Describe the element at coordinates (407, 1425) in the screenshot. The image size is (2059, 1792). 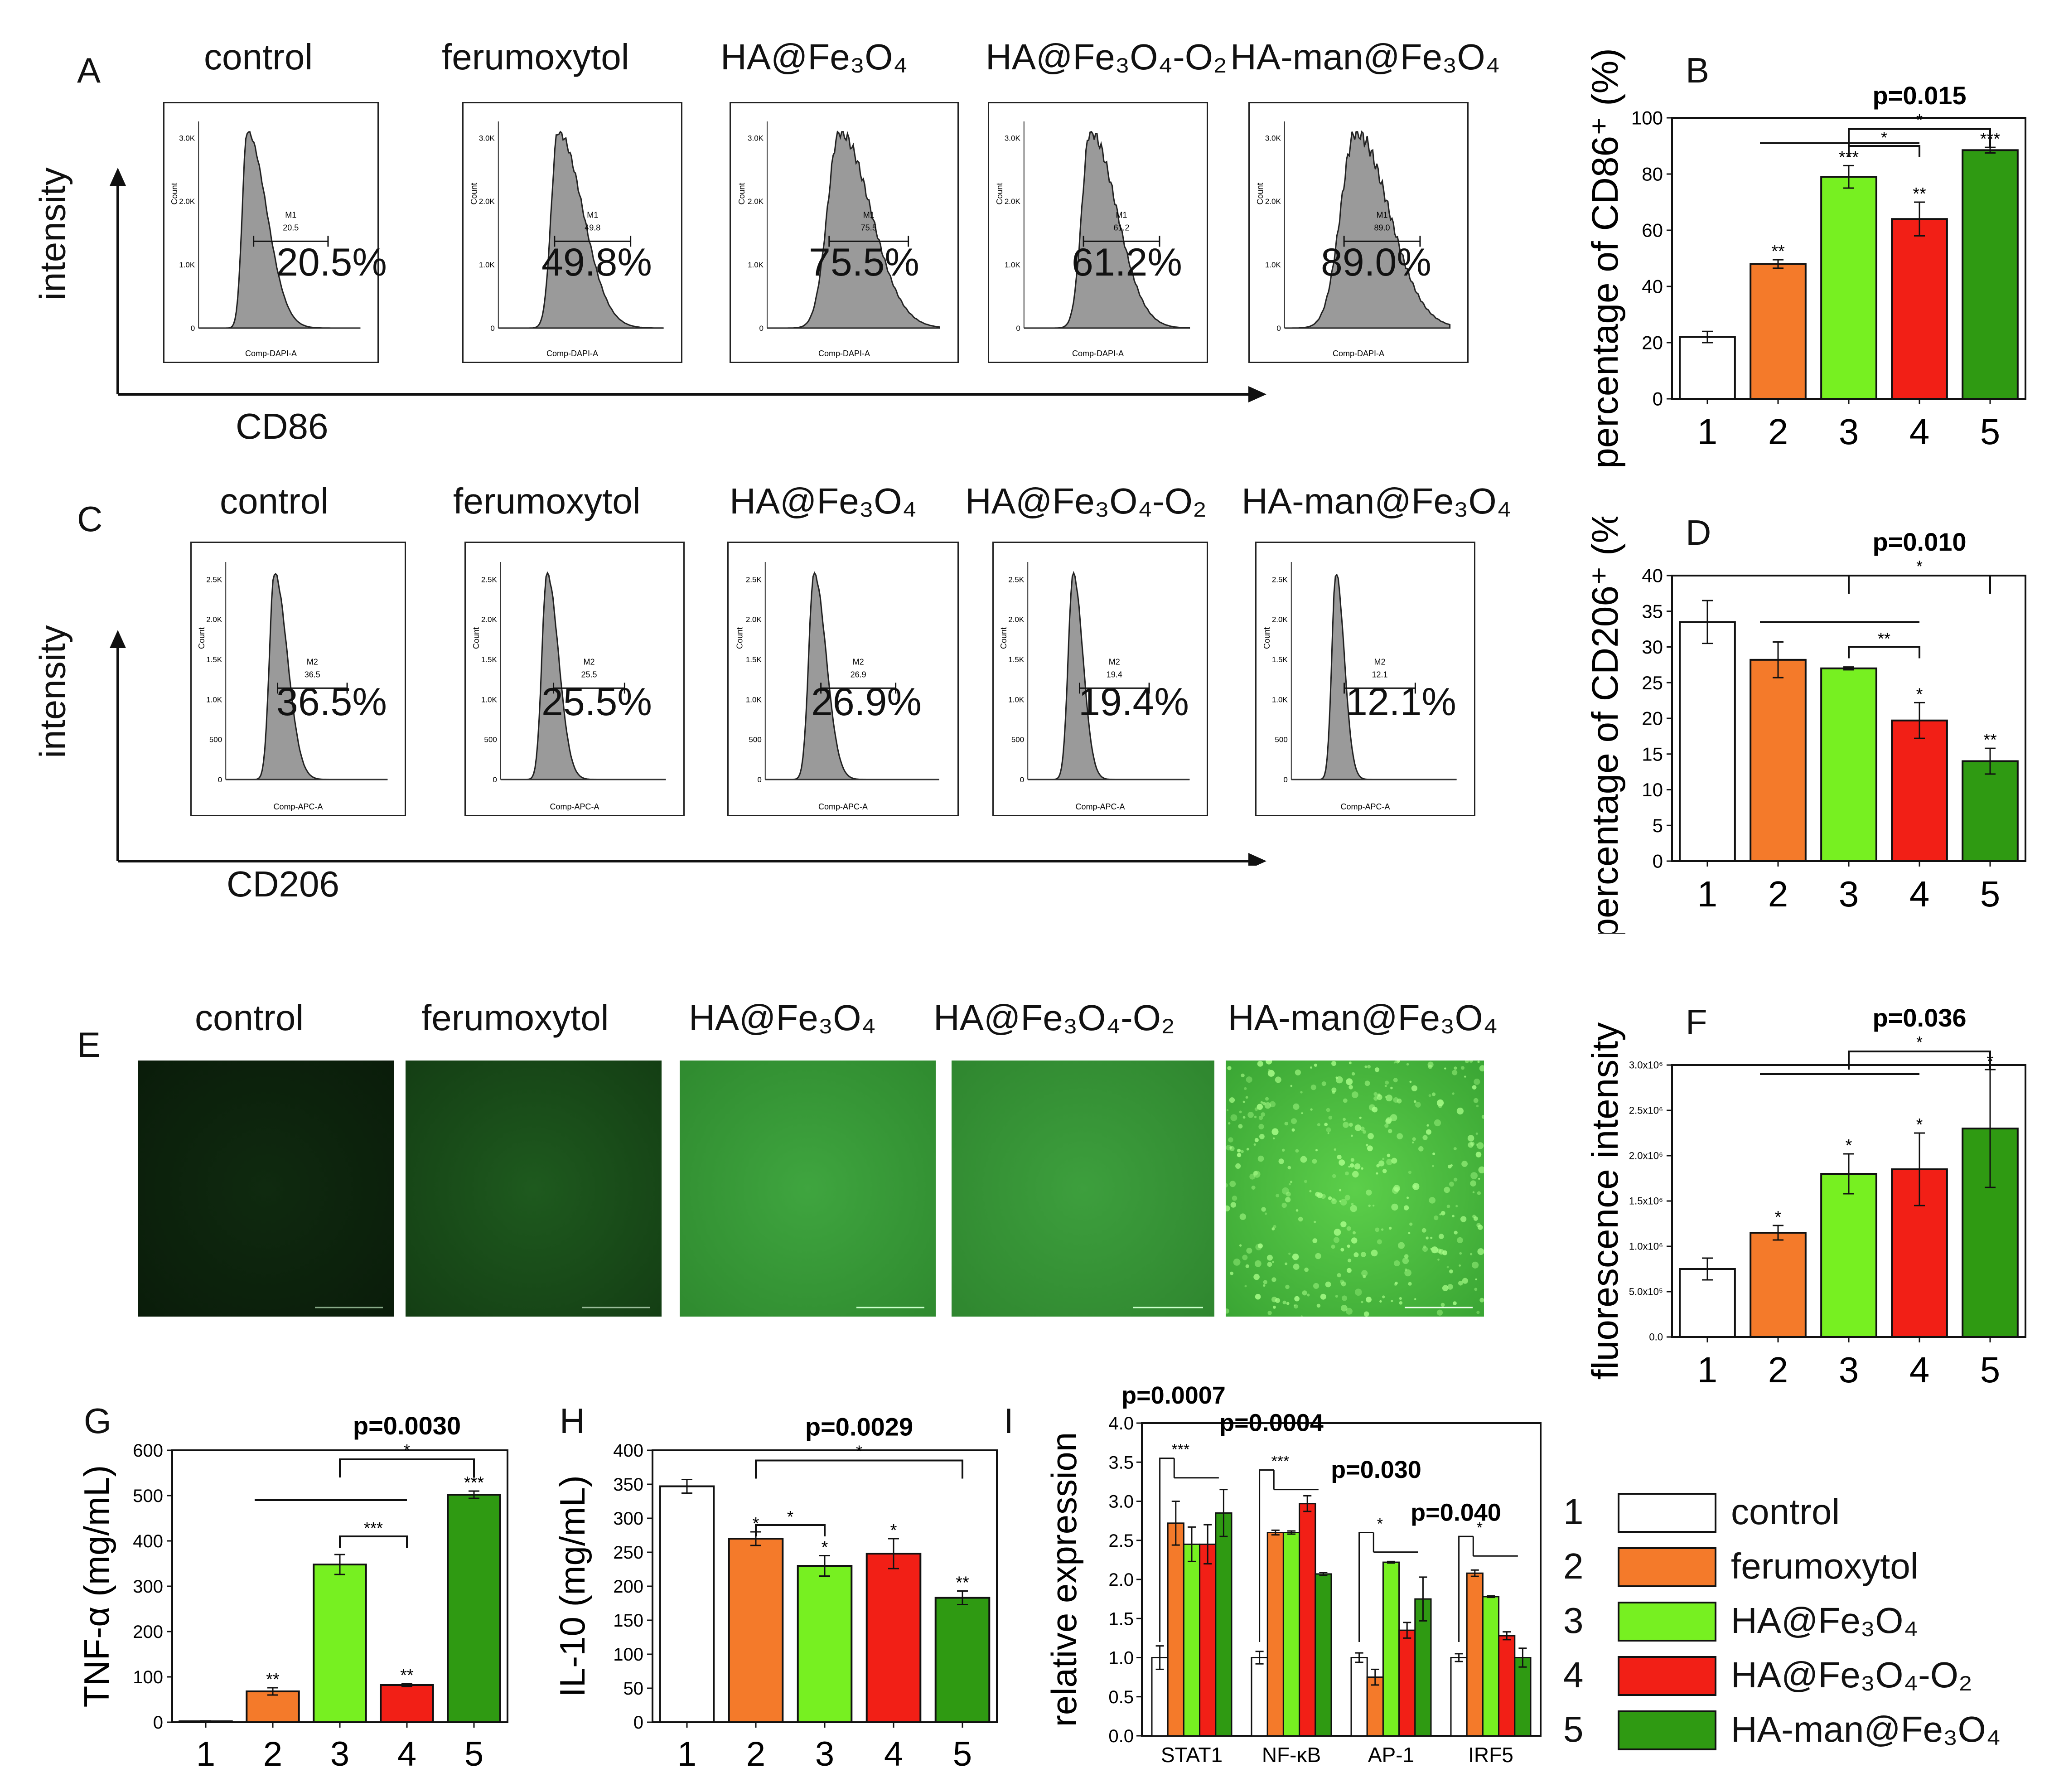
I see `p-value-label: p=0.0030` at that location.